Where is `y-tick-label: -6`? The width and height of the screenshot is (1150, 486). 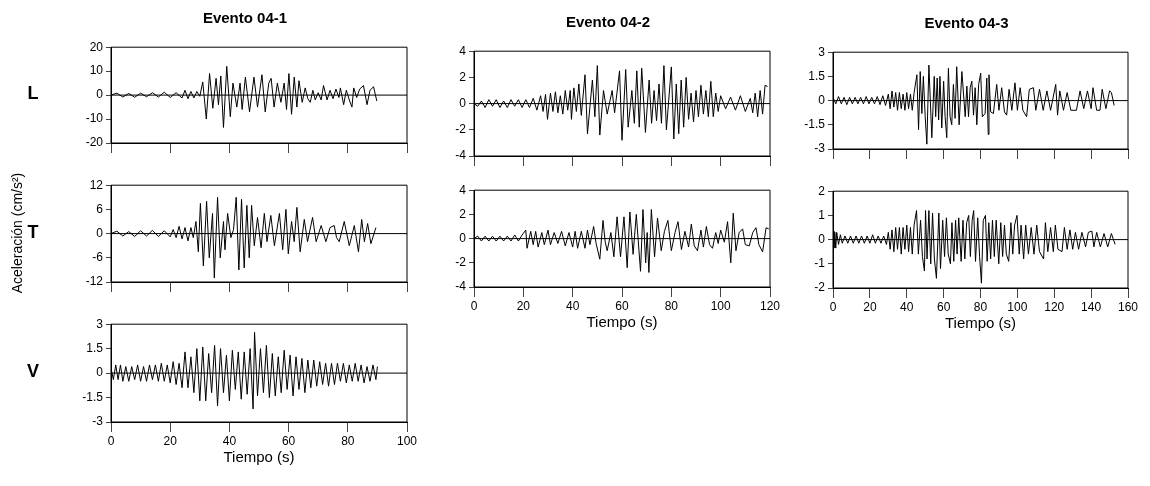
y-tick-label: -6 is located at coordinates (98, 257).